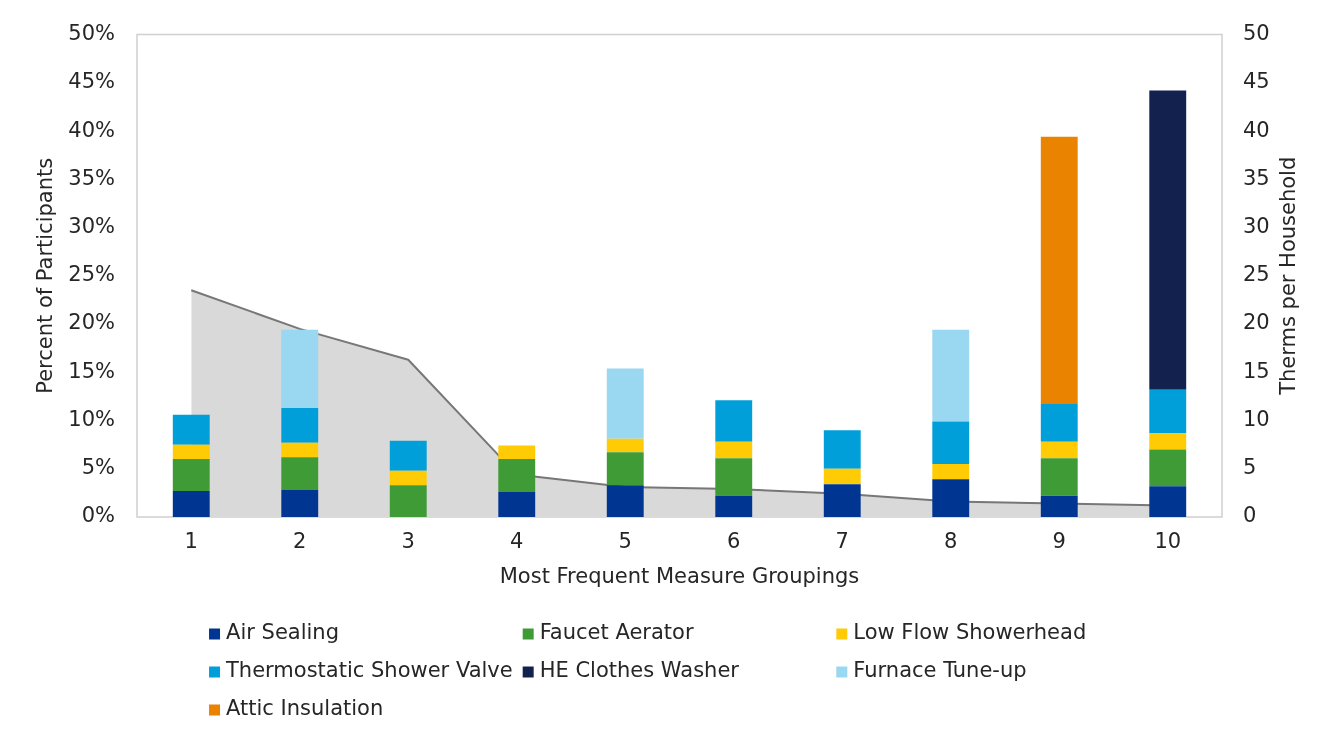 Image resolution: width=1326 pixels, height=735 pixels. What do you see at coordinates (191, 541) in the screenshot?
I see `x-tick-label: 1` at bounding box center [191, 541].